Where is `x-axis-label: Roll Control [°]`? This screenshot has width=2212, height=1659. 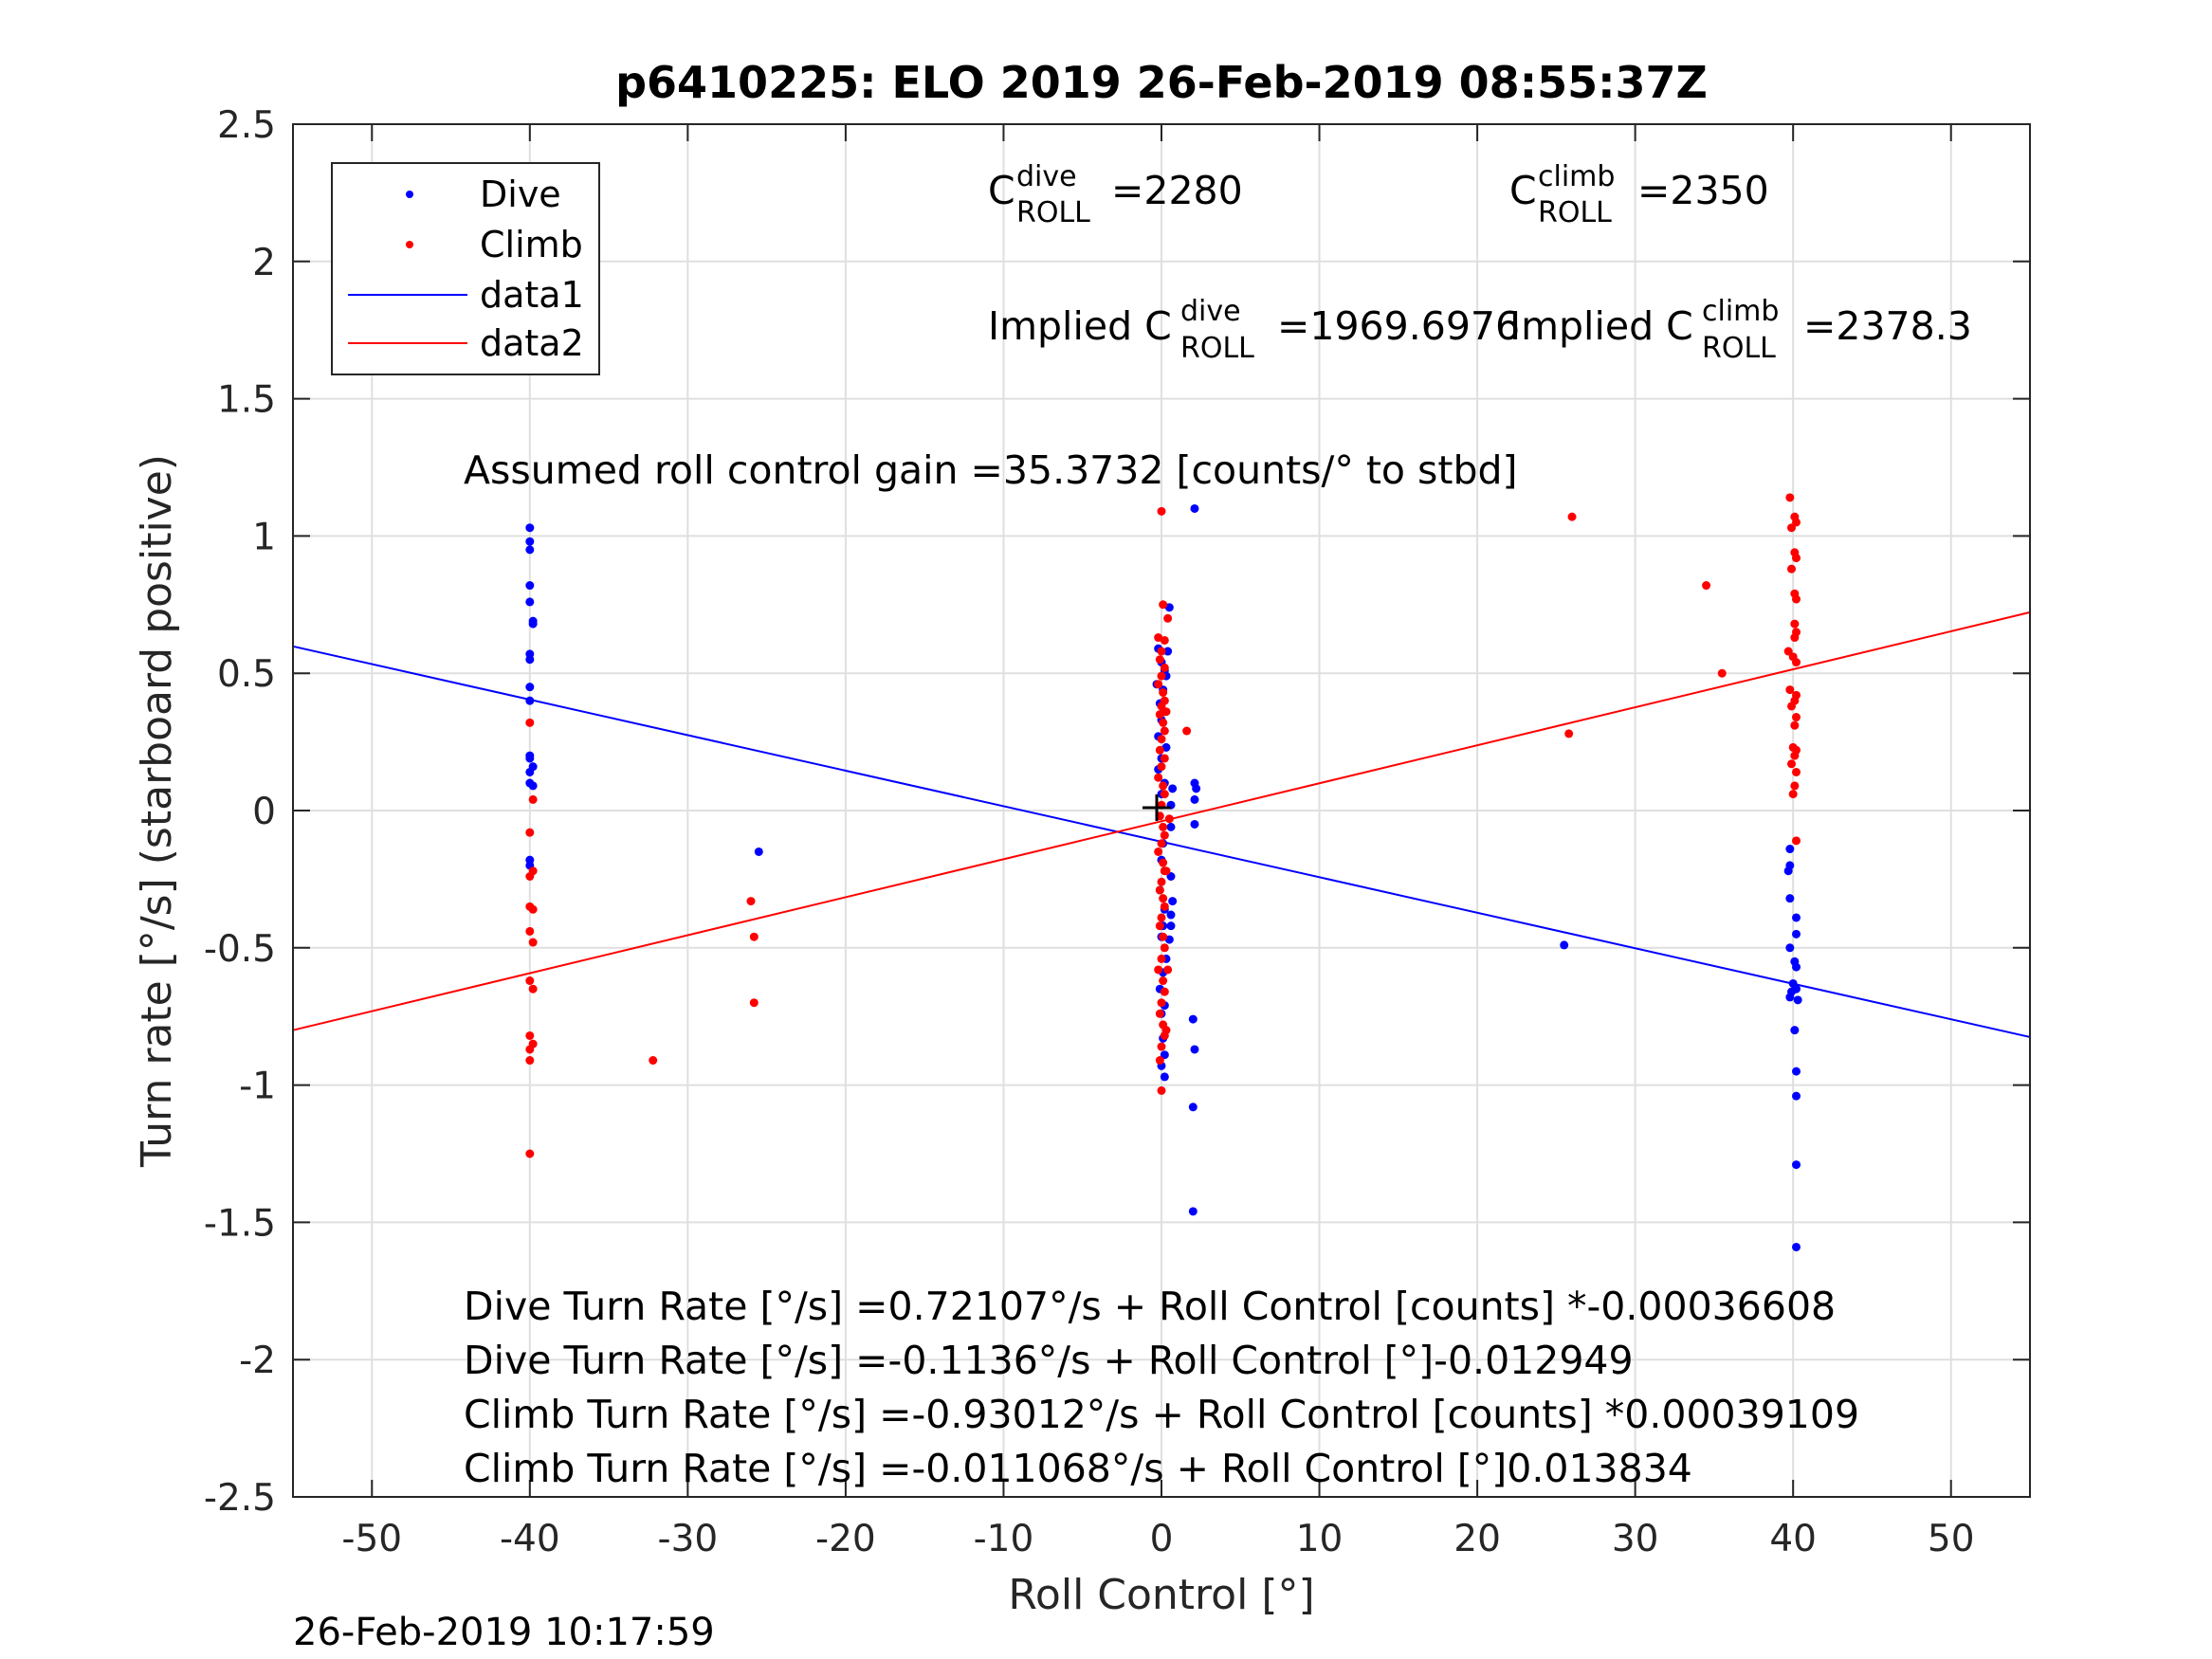 x-axis-label: Roll Control [°] is located at coordinates (1161, 1595).